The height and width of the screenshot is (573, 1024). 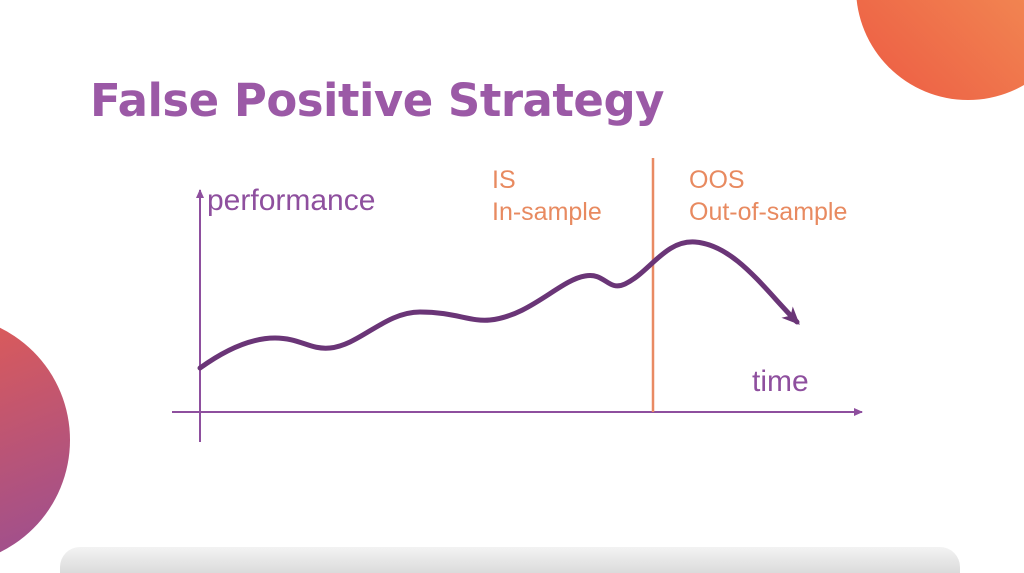 What do you see at coordinates (717, 180) in the screenshot?
I see `out-of-sample-abbrev: OOS` at bounding box center [717, 180].